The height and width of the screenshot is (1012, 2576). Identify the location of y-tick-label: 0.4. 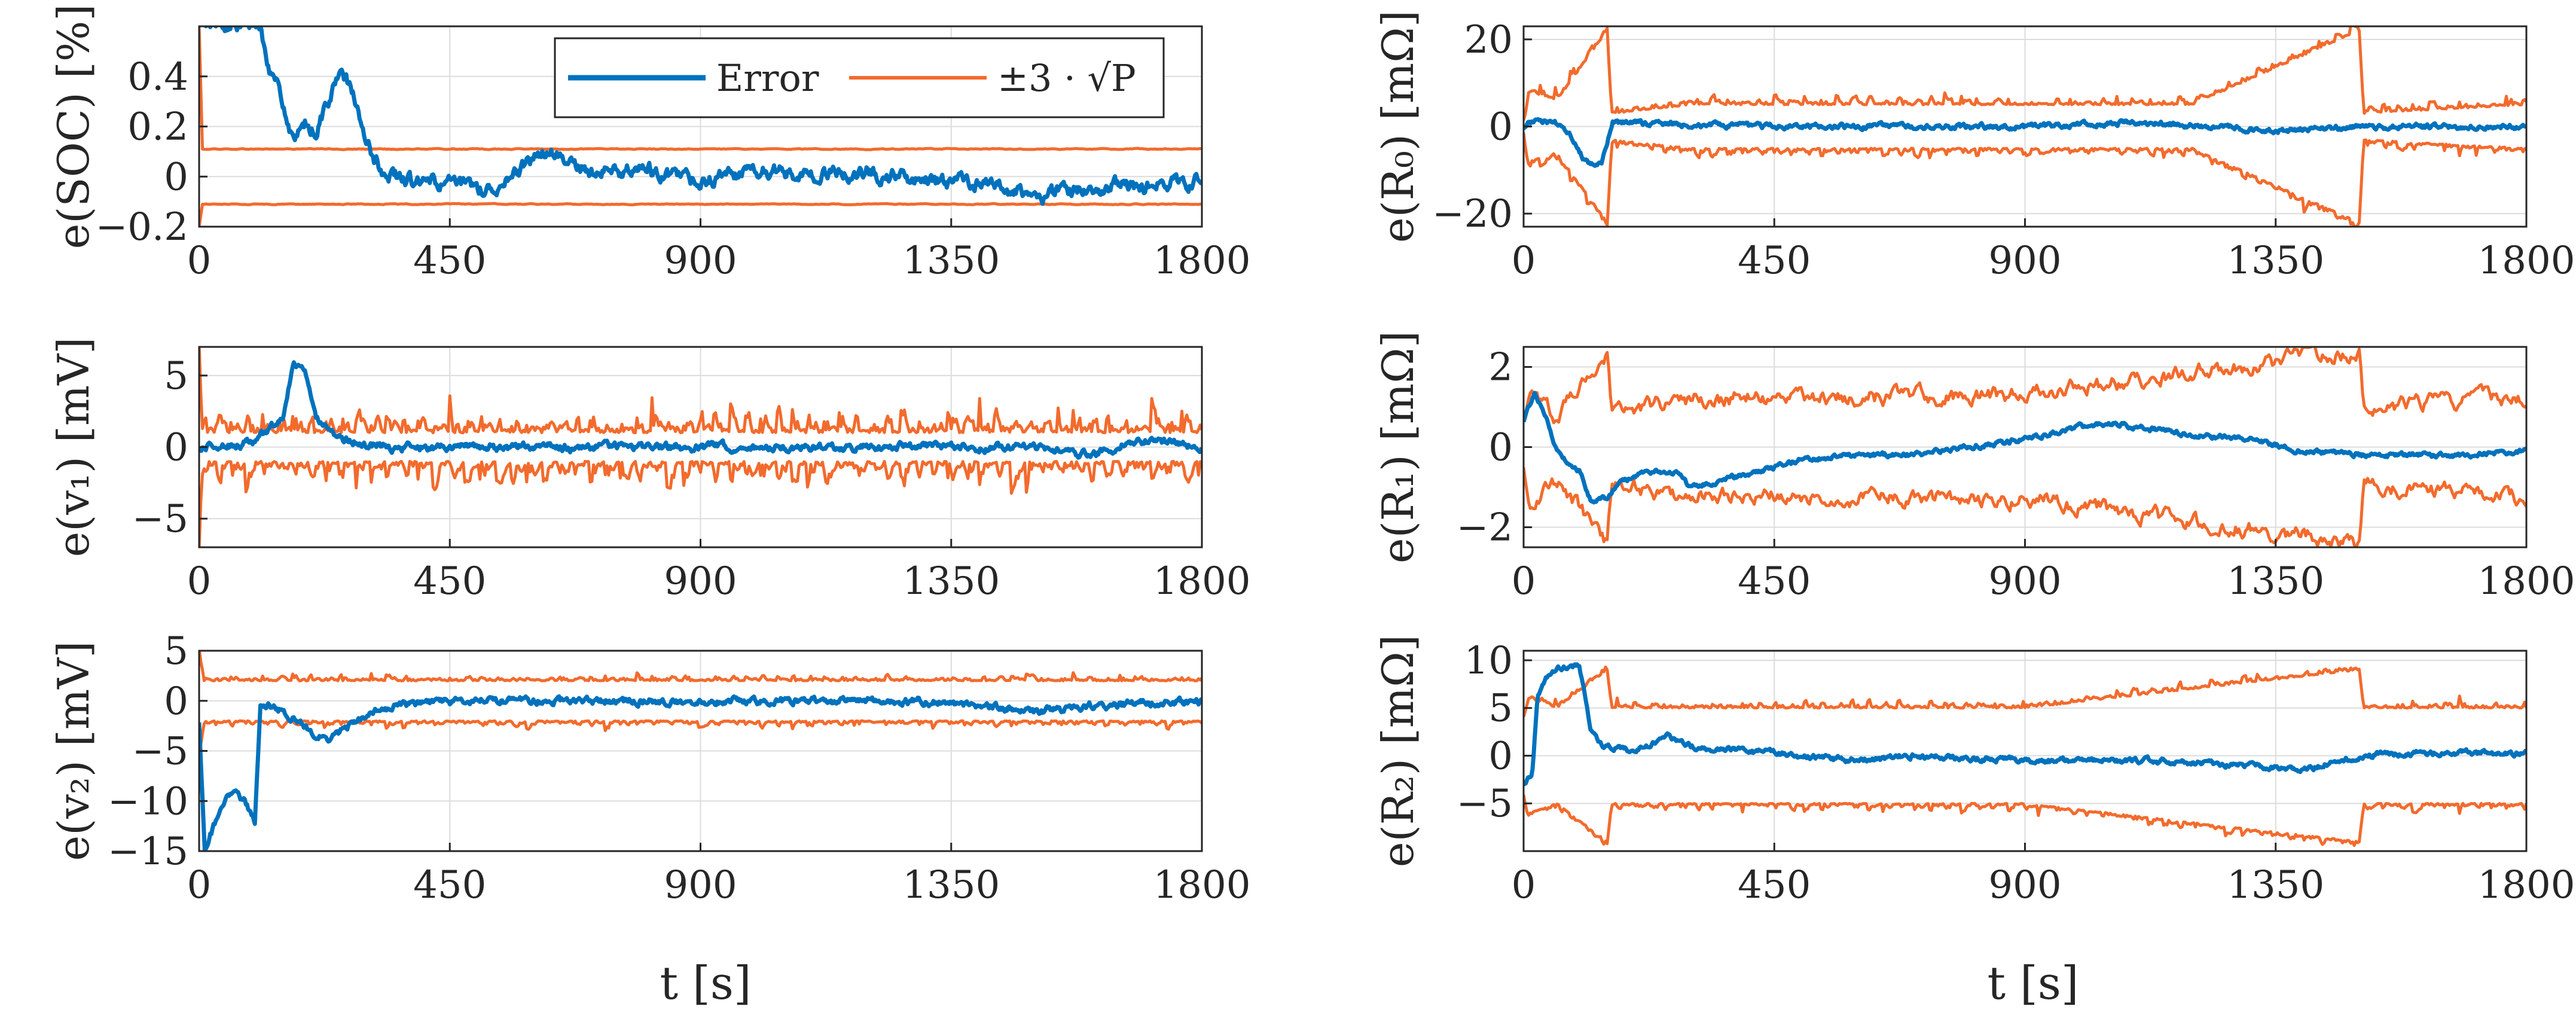
(157, 77).